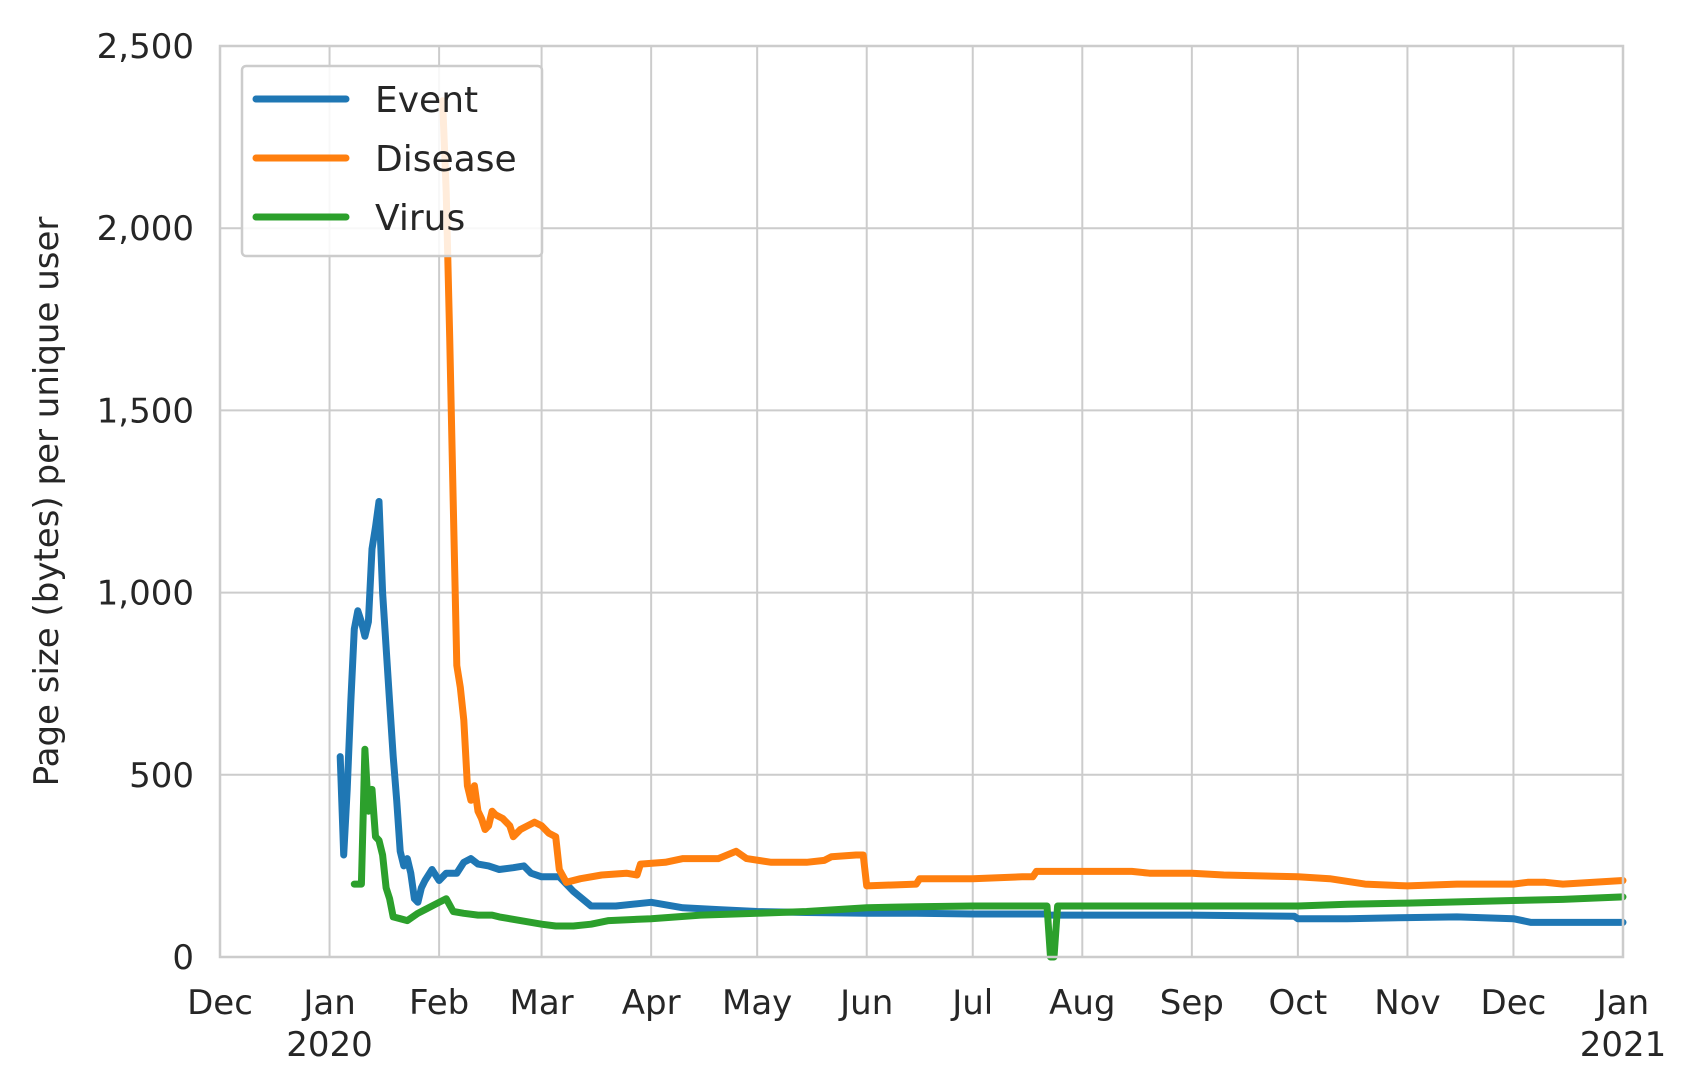 This screenshot has height=1092, width=1690. I want to click on series-line-virus, so click(988, 853).